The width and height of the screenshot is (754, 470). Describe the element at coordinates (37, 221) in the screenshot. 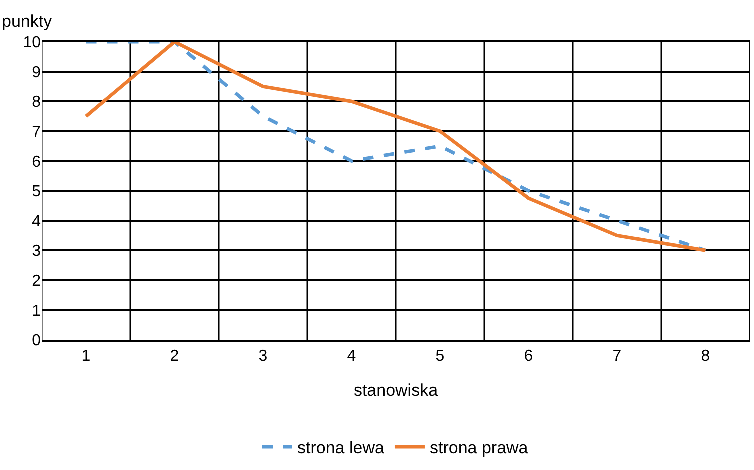

I see `y-tick-label: 4` at that location.